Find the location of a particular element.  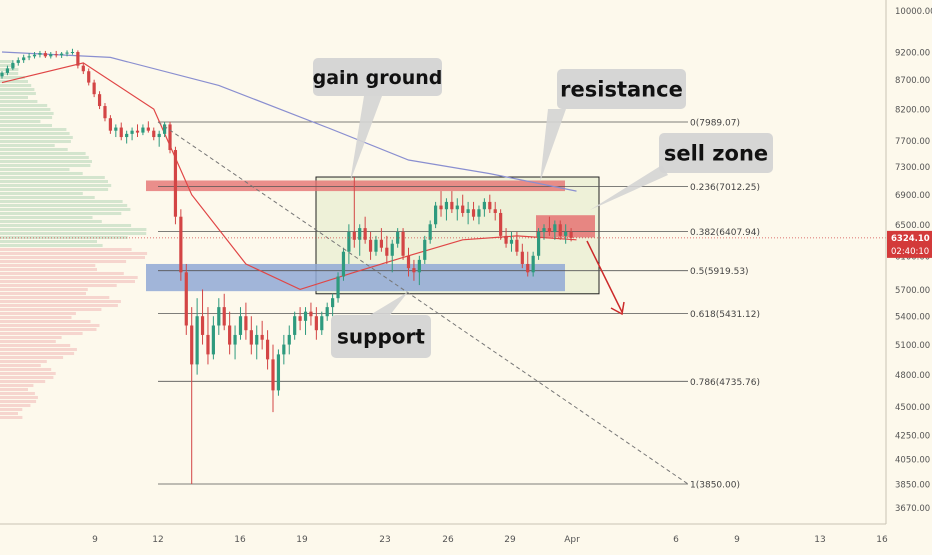

resistance-zone is located at coordinates (355, 186).